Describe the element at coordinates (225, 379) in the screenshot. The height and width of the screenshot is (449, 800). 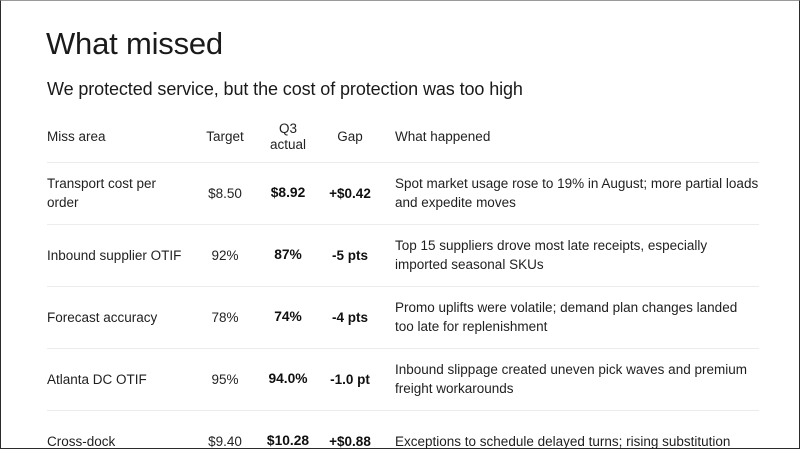
I see `cell-target: 95%` at that location.